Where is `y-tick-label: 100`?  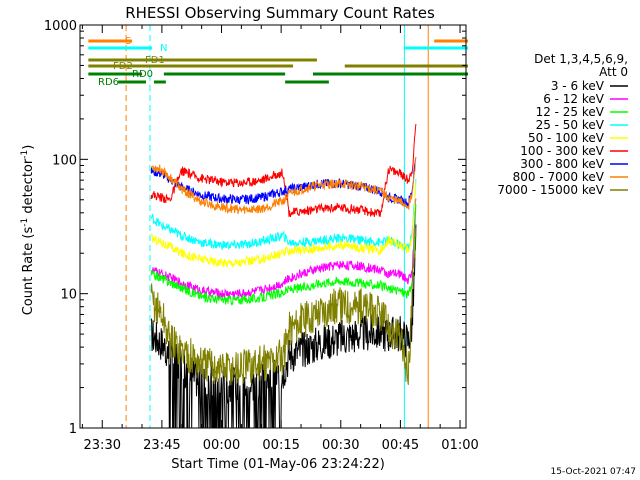 y-tick-label: 100 is located at coordinates (64, 160).